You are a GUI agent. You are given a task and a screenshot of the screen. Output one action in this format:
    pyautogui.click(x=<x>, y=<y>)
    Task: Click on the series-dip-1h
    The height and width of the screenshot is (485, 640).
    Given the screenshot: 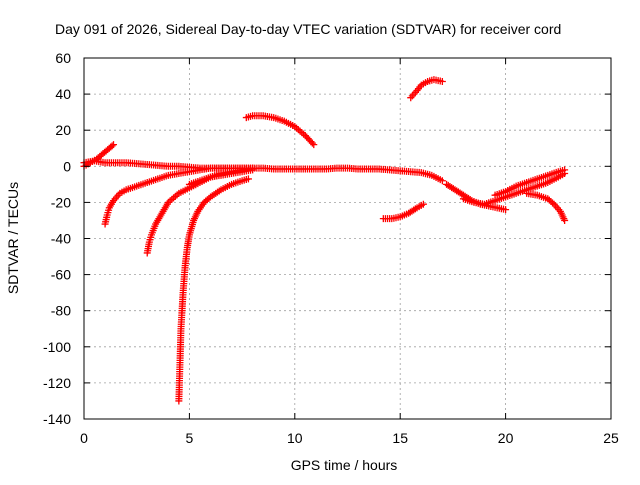 What is the action you would take?
    pyautogui.click(x=179, y=196)
    